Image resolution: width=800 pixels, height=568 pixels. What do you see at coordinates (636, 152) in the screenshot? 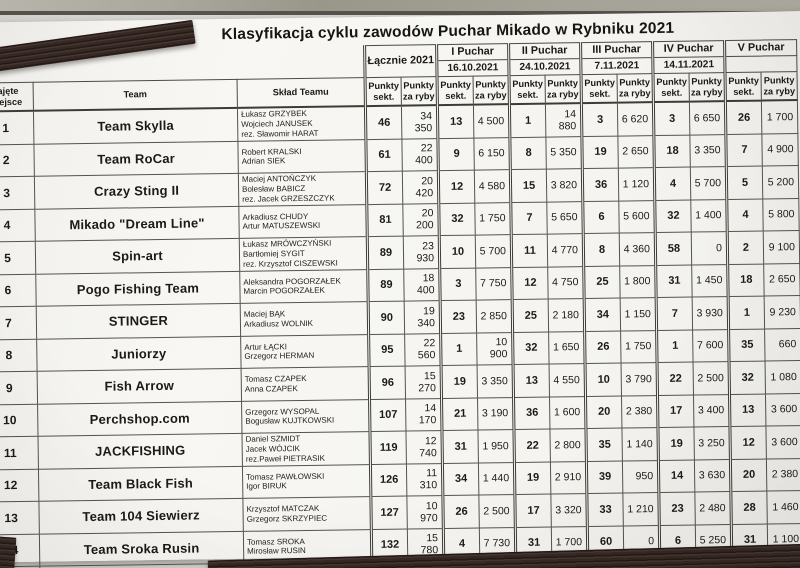
I see `points-fish-cell: 2 650` at bounding box center [636, 152].